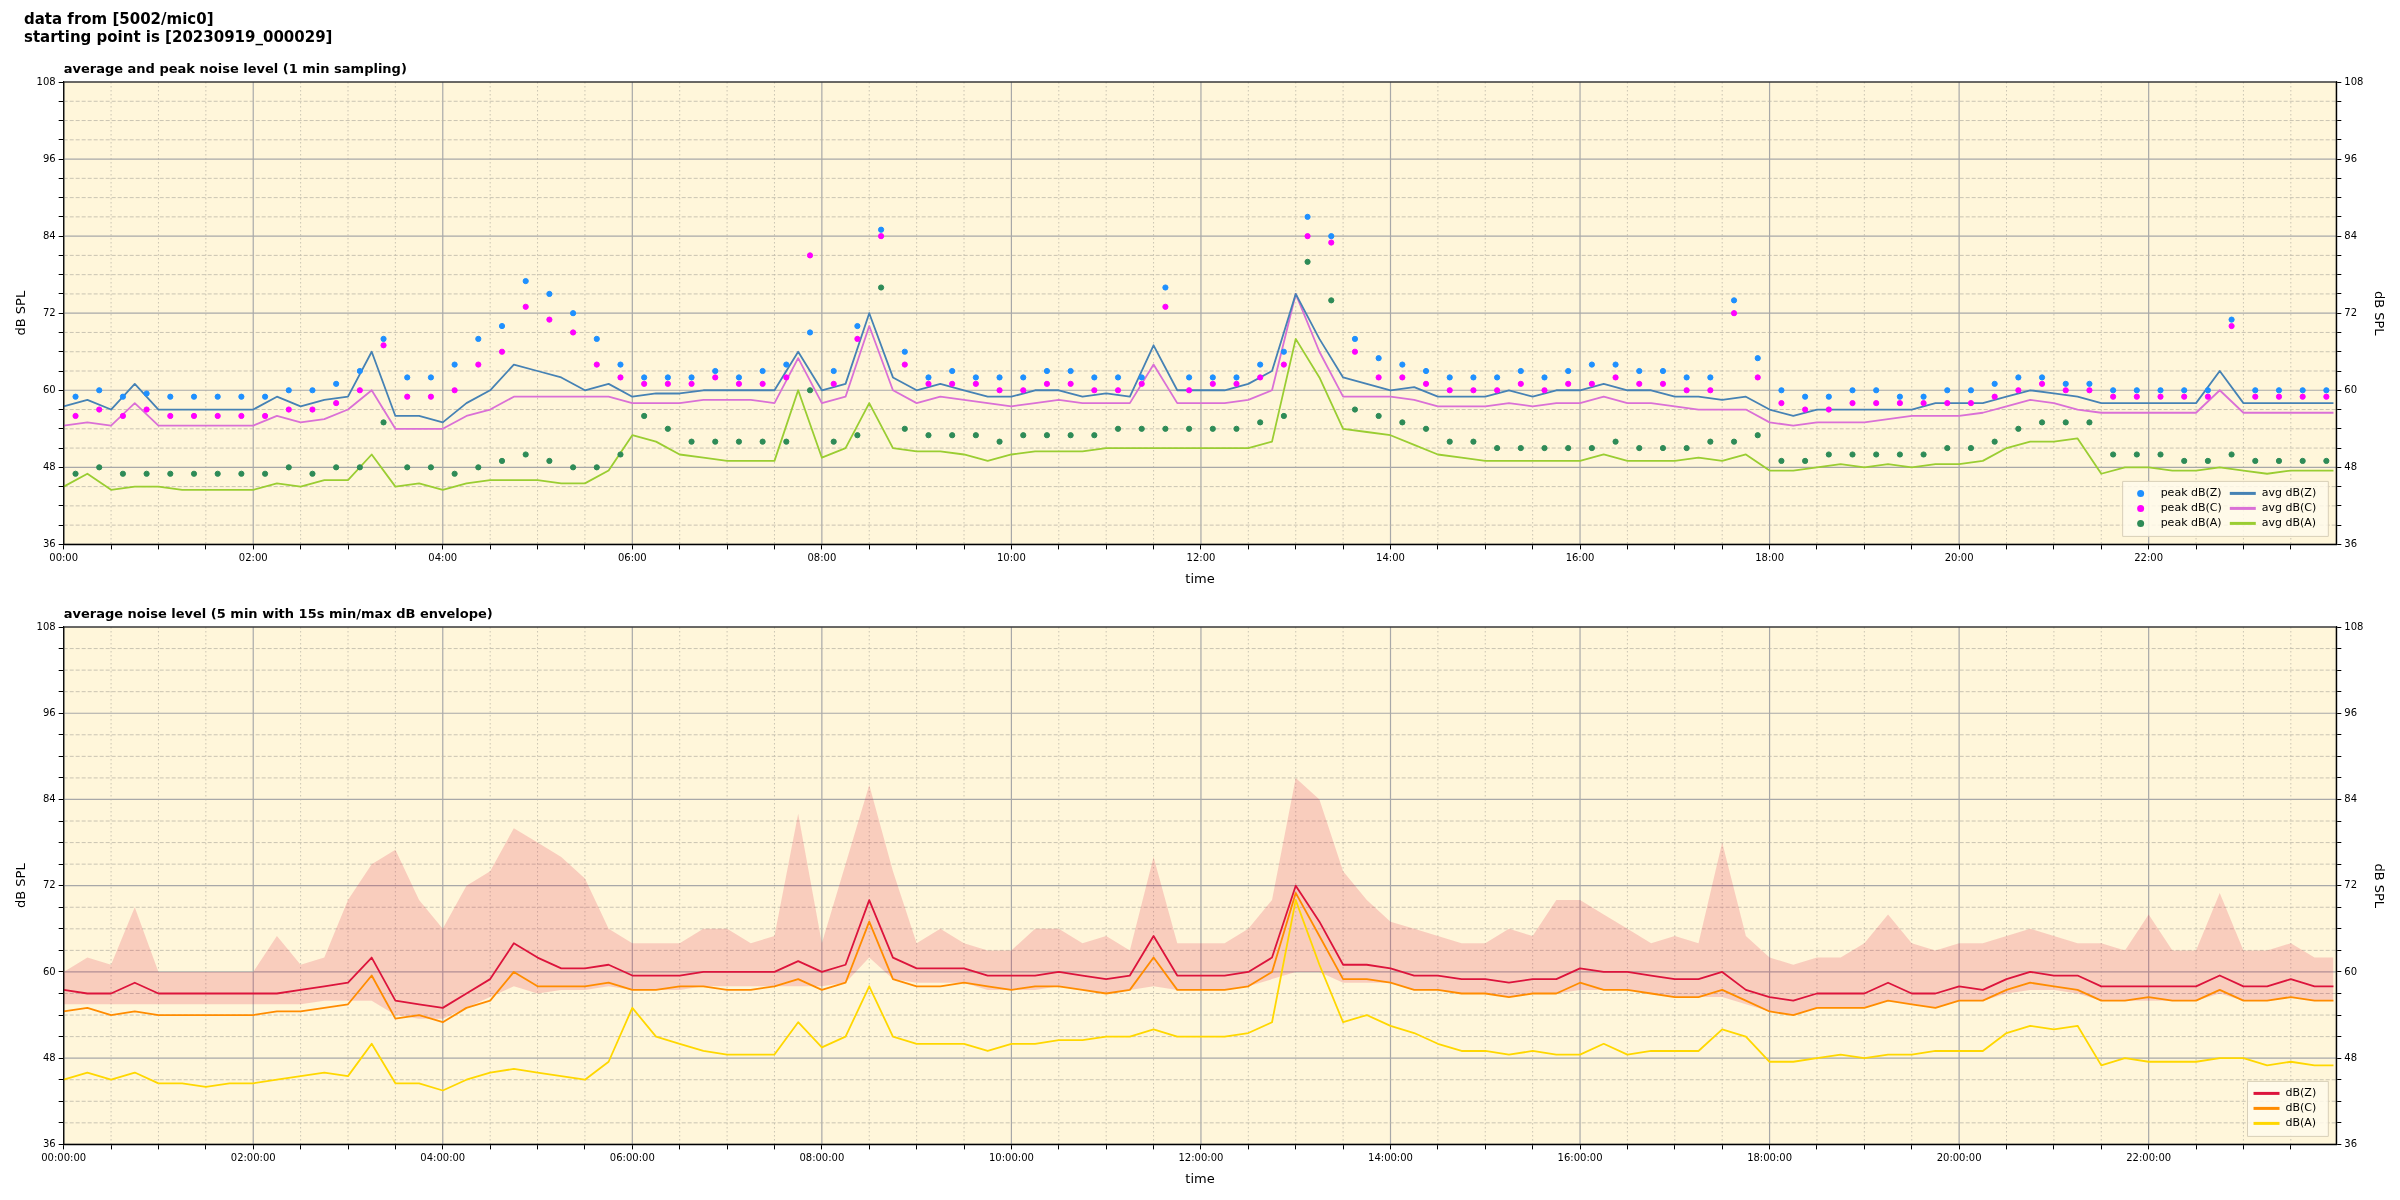  Describe the element at coordinates (1959, 1157) in the screenshot. I see `x-tick-label: 20:00:00` at that location.